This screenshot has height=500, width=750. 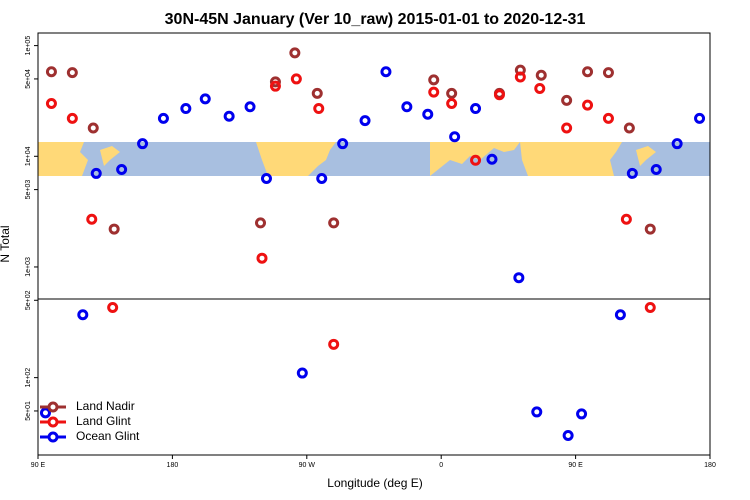 What do you see at coordinates (108, 436) in the screenshot?
I see `legend-label: Ocean Glint` at bounding box center [108, 436].